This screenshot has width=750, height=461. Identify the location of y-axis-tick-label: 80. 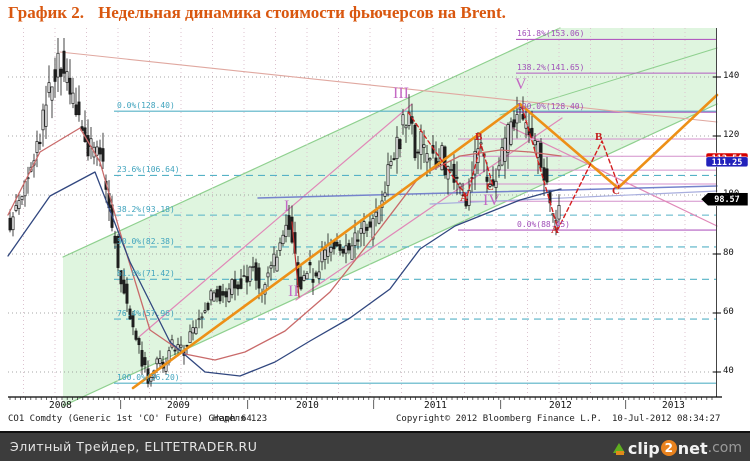
(728, 253).